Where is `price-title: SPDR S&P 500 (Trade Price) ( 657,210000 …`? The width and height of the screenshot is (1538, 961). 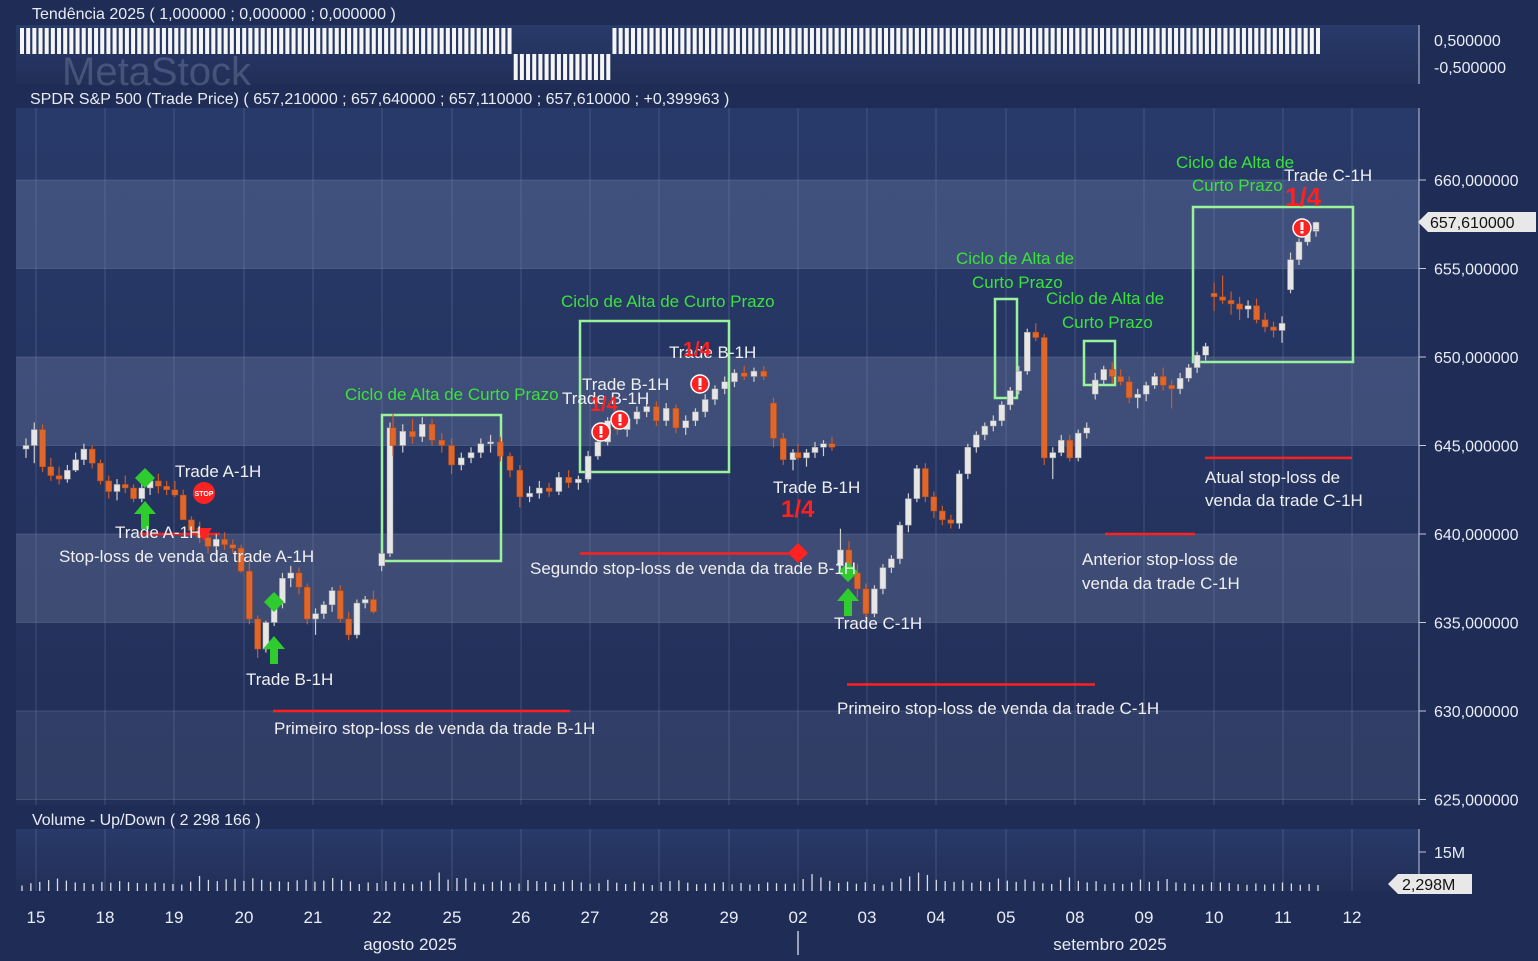 price-title: SPDR S&P 500 (Trade Price) ( 657,210000 … is located at coordinates (379, 99).